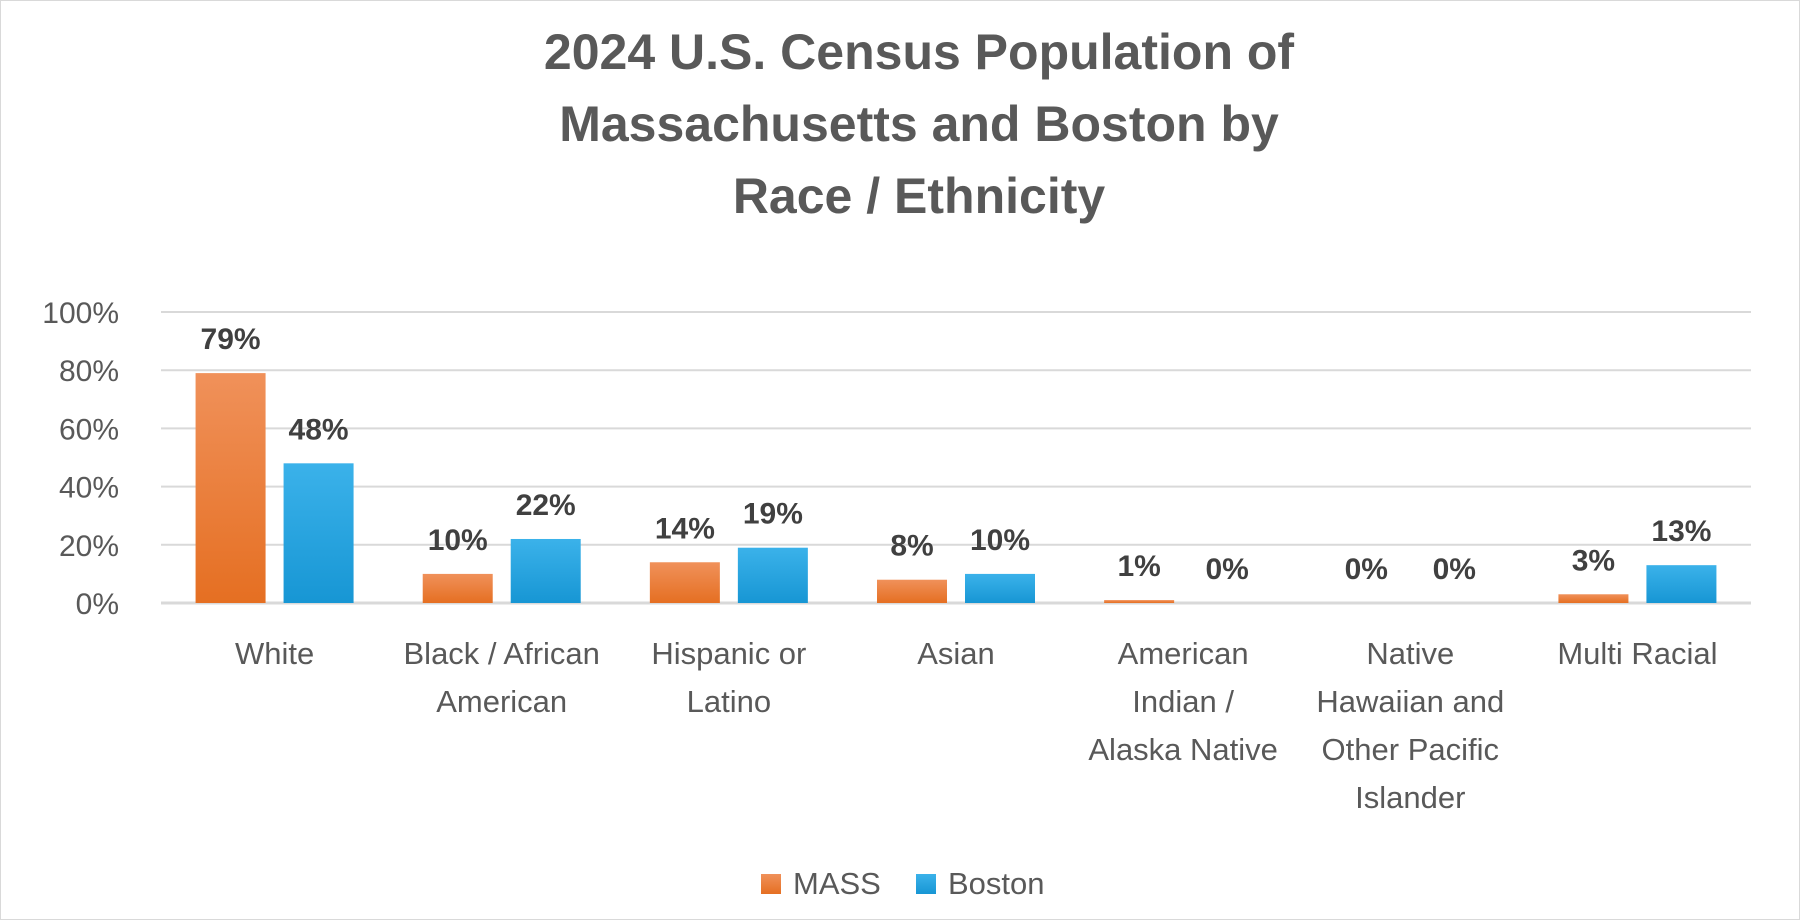  I want to click on legend: MASS Boston, so click(903, 883).